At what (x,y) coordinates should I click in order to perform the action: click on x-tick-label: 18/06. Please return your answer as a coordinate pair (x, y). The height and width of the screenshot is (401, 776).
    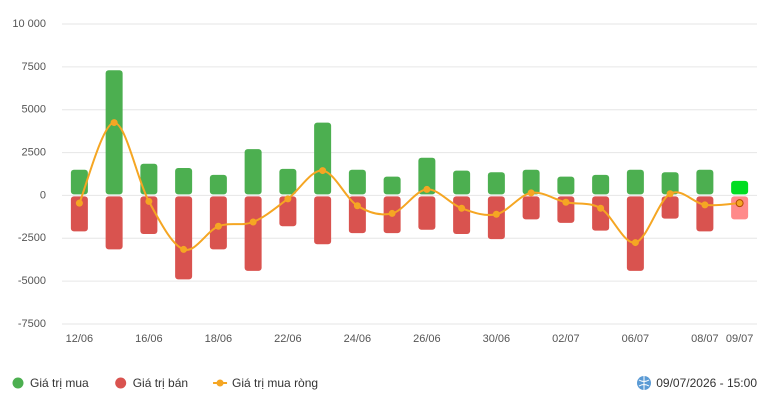
    Looking at the image, I should click on (219, 339).